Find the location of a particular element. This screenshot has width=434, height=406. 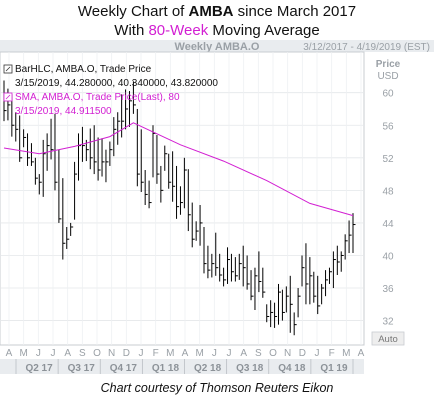

y-tick-label: 36 is located at coordinates (388, 289).